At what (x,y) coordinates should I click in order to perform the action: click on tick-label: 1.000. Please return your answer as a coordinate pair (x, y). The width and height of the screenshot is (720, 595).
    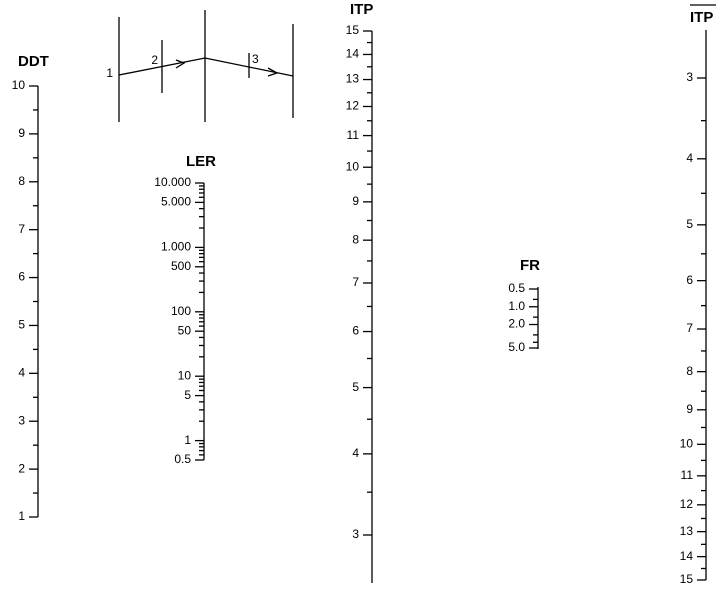
    Looking at the image, I should click on (176, 247).